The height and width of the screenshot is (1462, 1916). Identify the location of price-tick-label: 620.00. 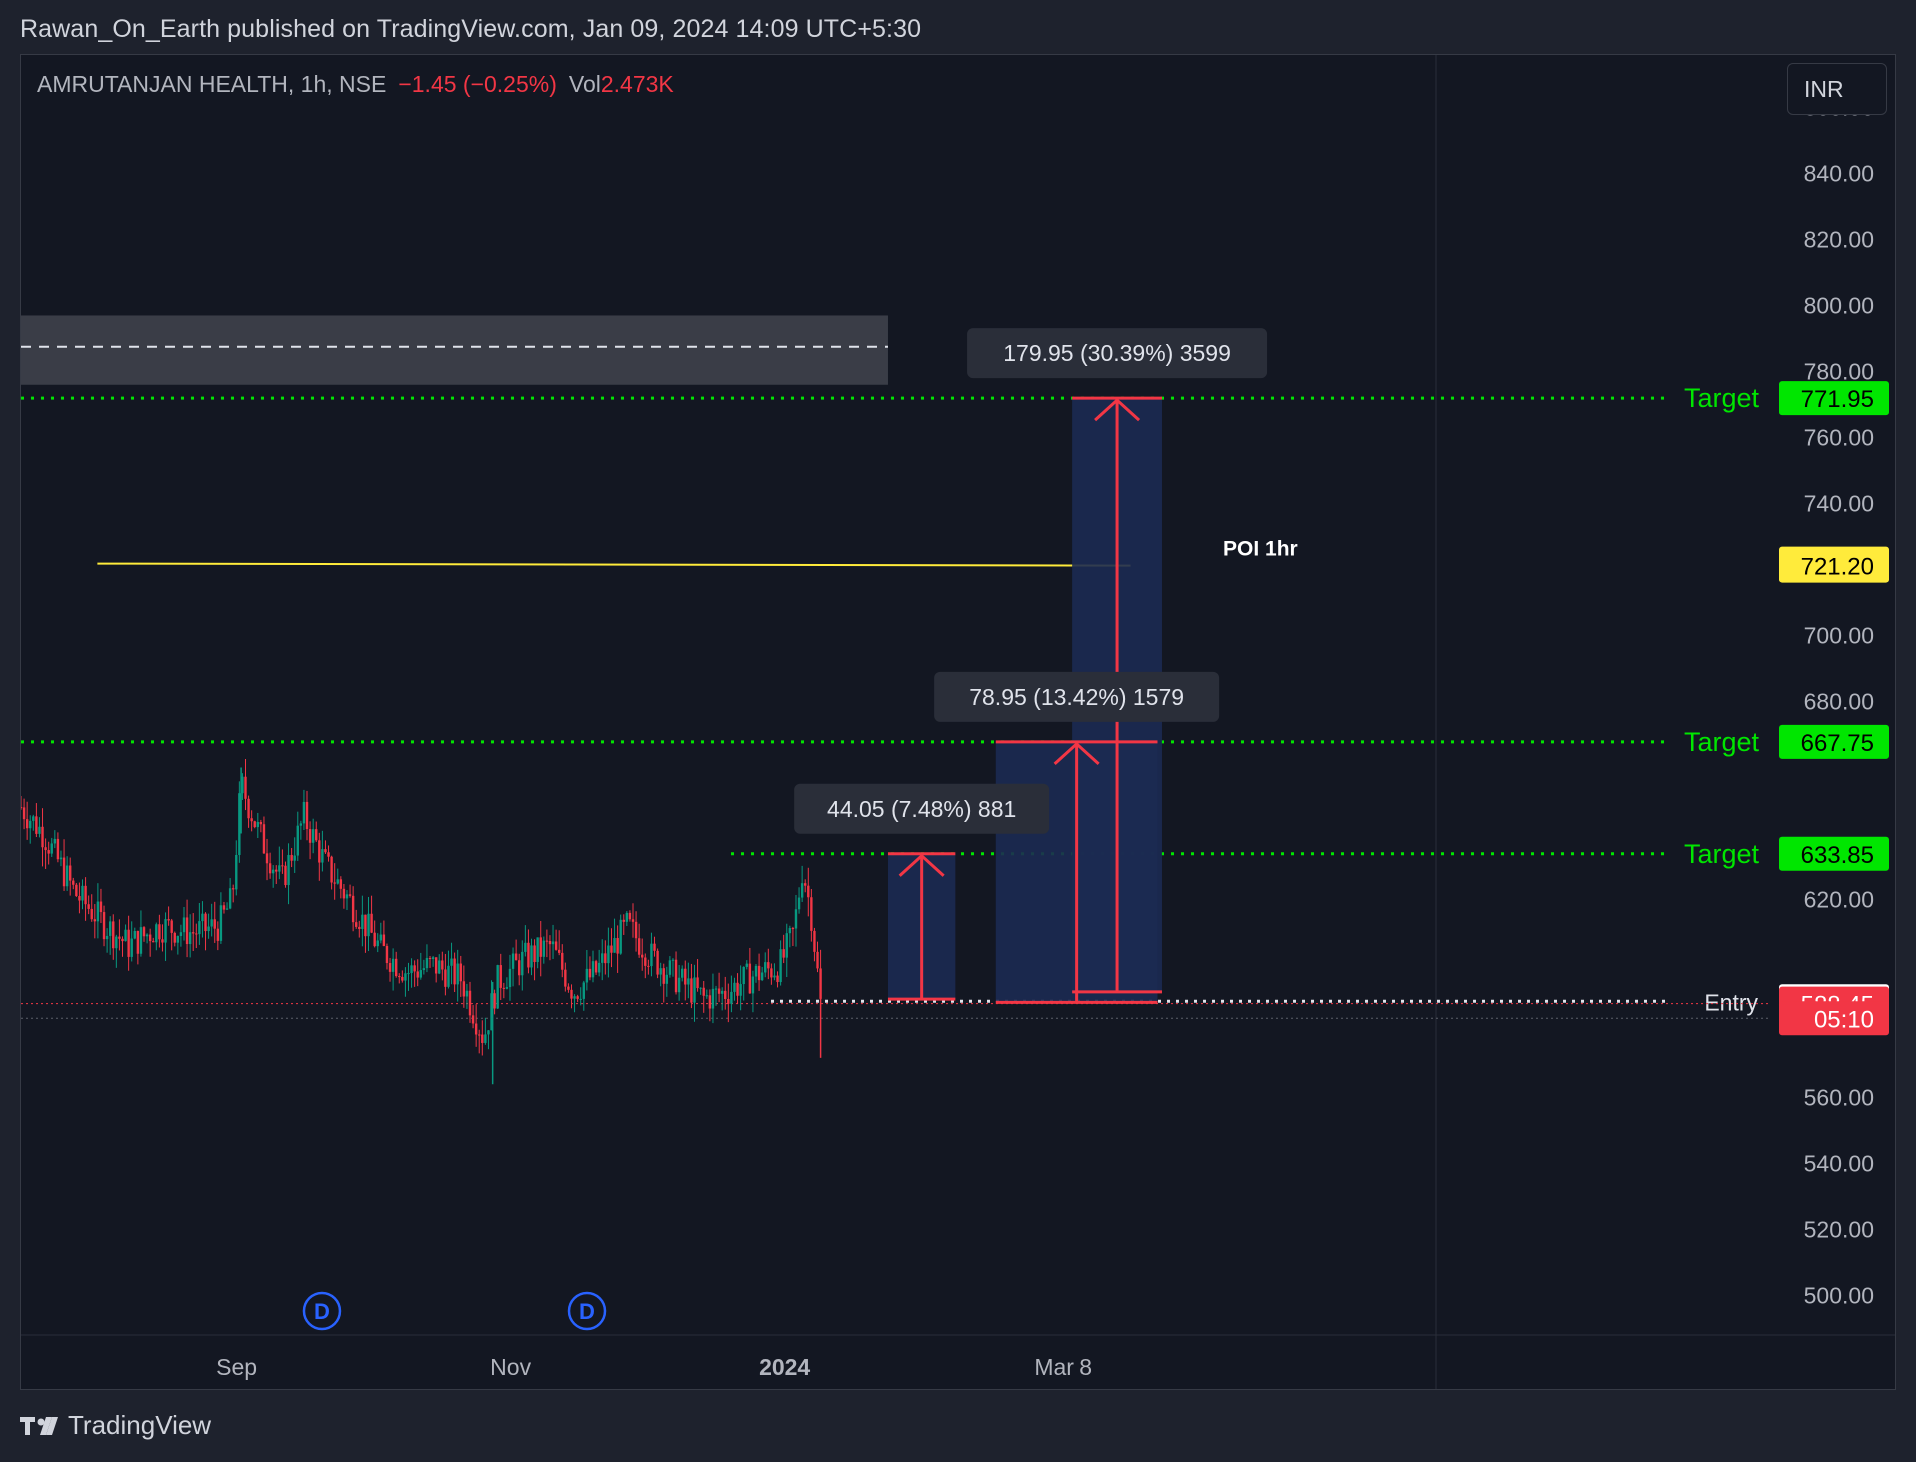
(1839, 899).